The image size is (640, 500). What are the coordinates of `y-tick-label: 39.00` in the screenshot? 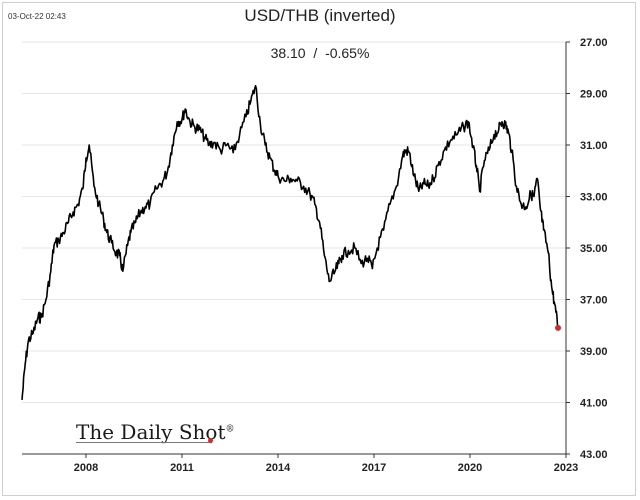 It's located at (594, 352).